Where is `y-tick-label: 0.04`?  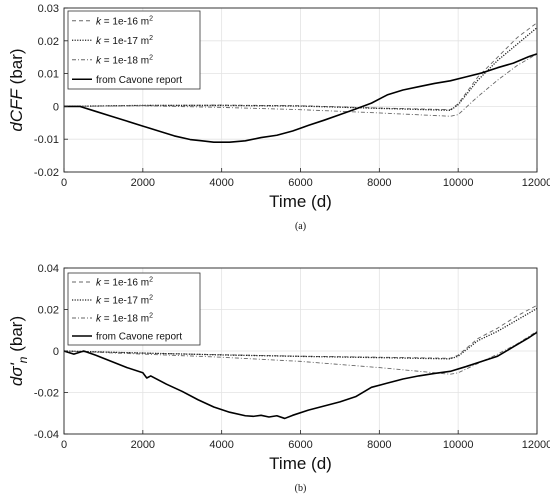
y-tick-label: 0.04 is located at coordinates (48, 269).